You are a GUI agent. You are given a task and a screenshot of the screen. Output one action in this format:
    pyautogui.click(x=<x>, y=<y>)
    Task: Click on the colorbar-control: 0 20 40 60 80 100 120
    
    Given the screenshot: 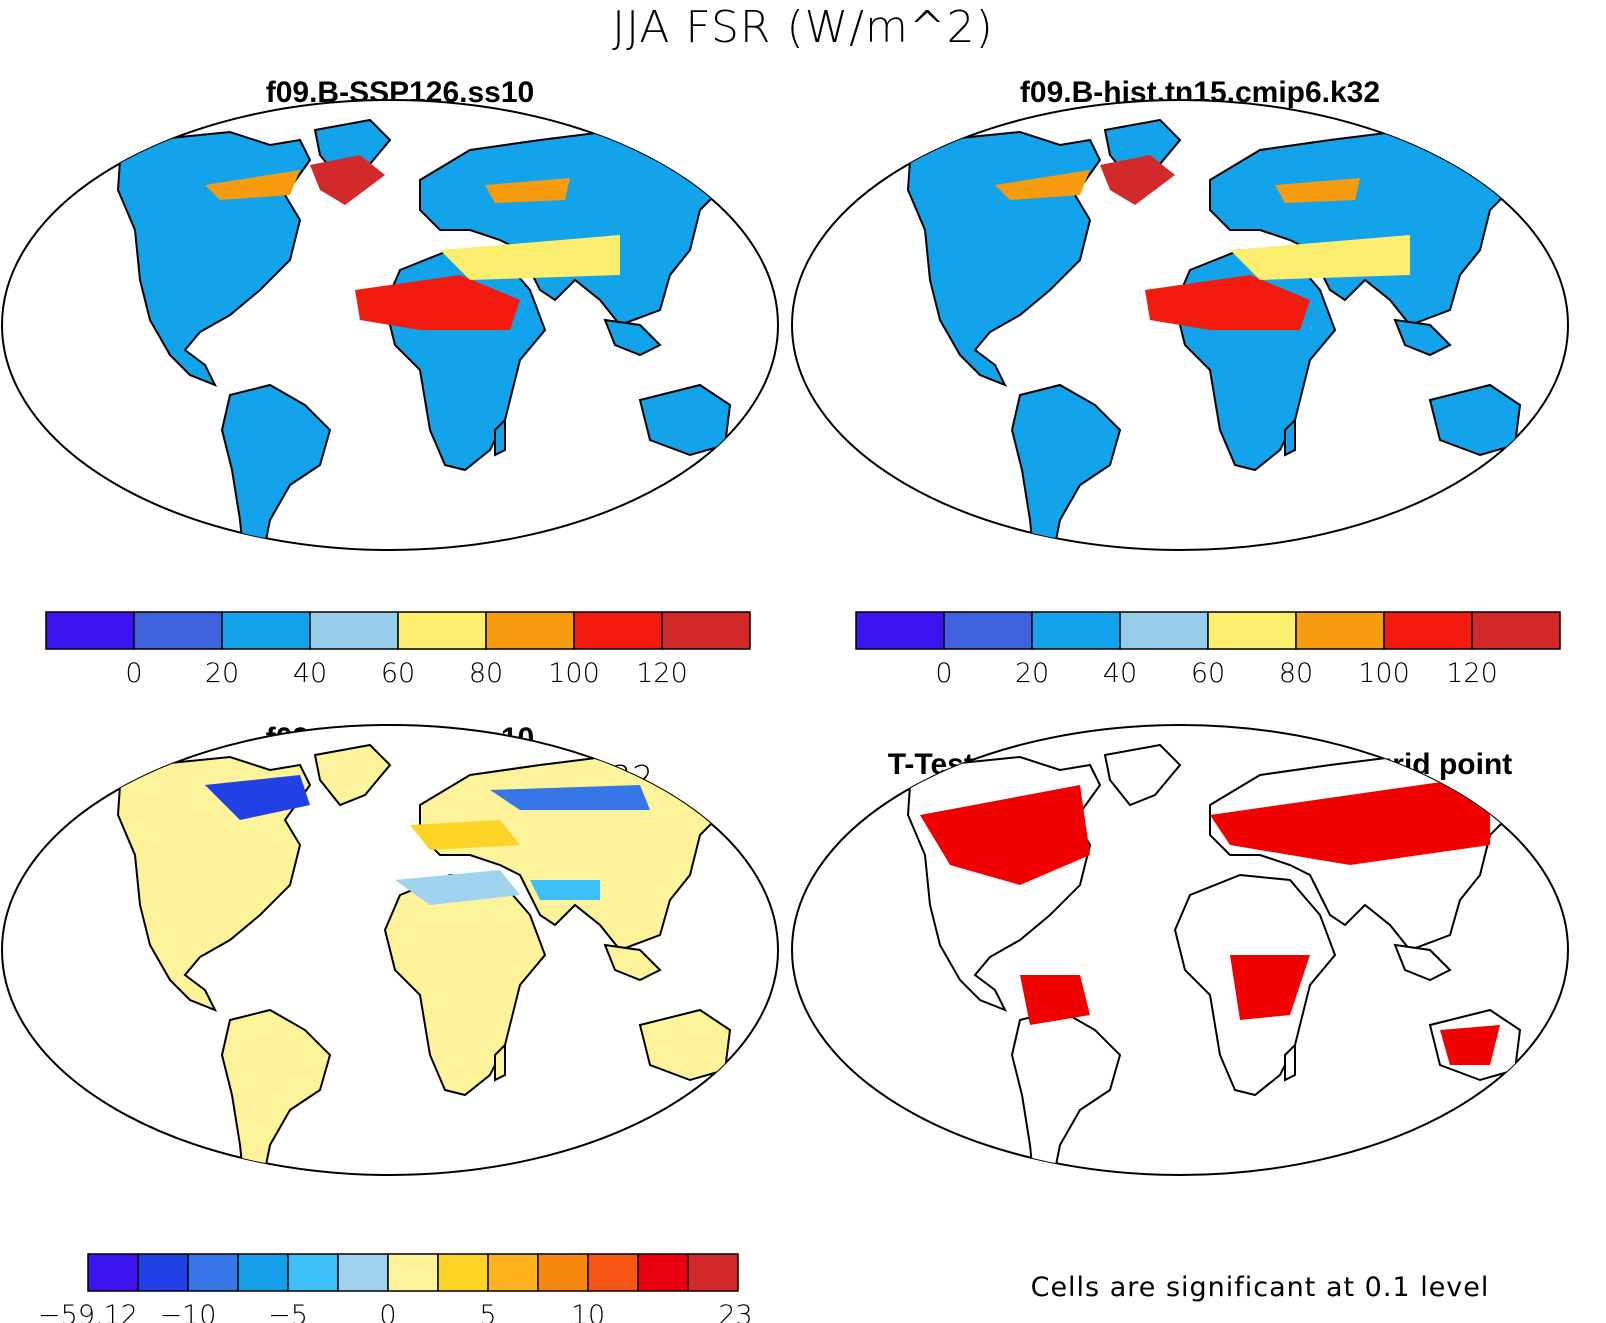 What is the action you would take?
    pyautogui.click(x=1208, y=650)
    